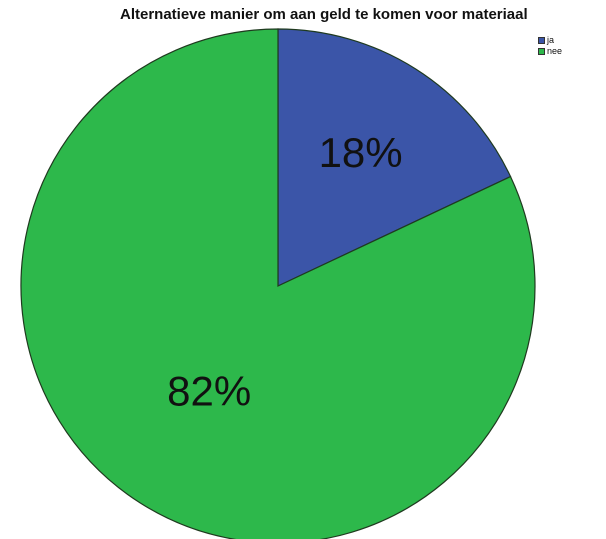  I want to click on data-label-ja: 18%, so click(361, 152).